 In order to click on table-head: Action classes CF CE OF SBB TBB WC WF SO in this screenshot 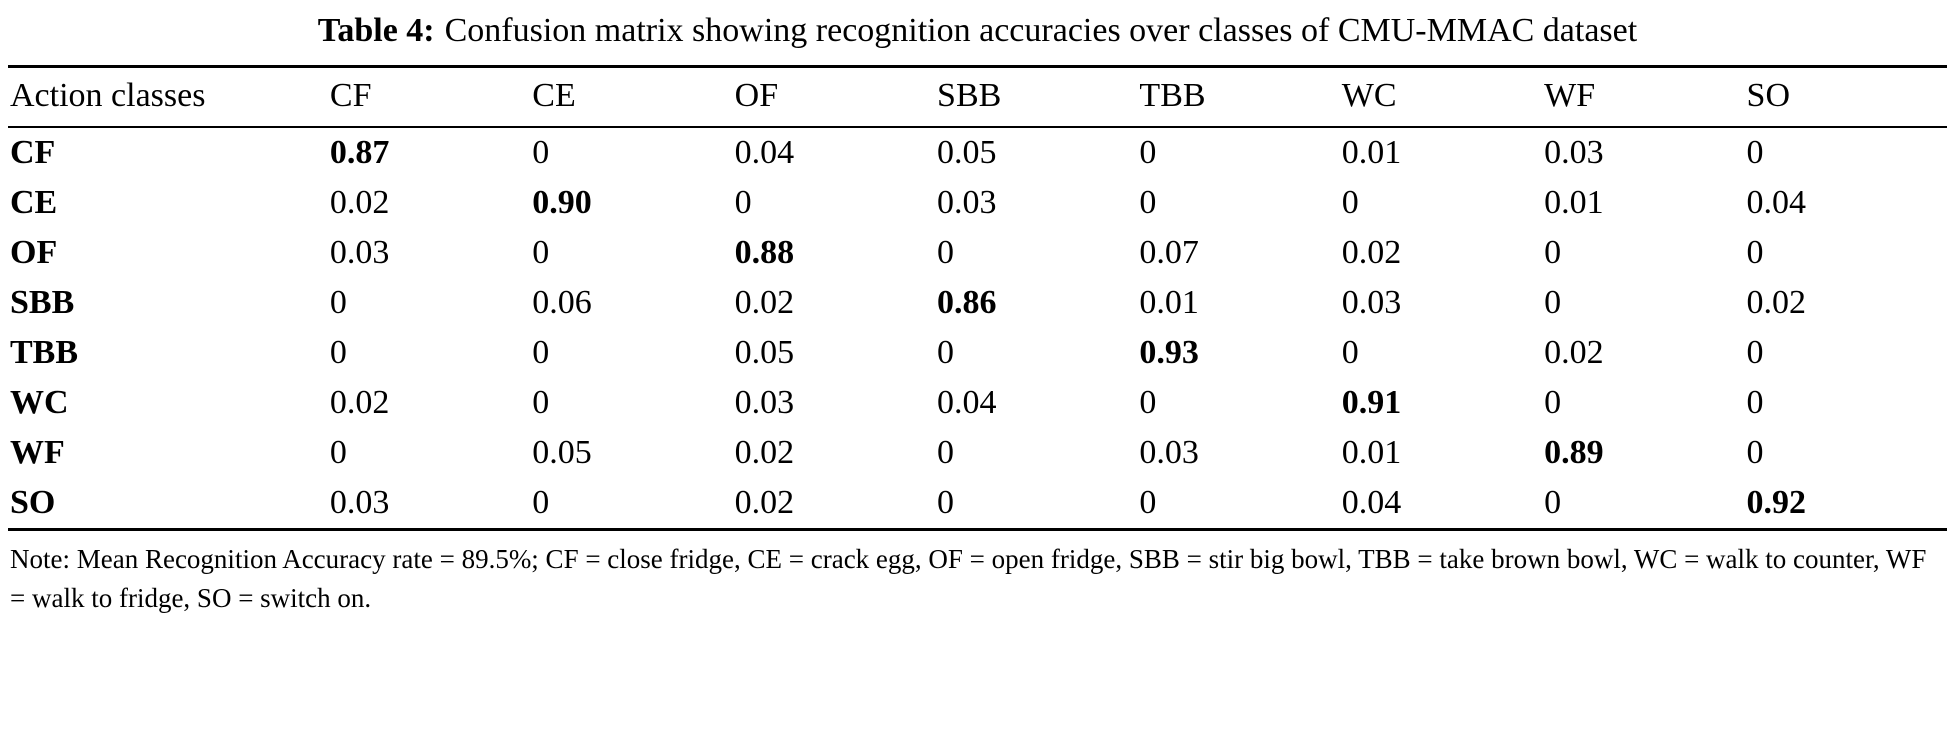, I will do `click(977, 97)`.